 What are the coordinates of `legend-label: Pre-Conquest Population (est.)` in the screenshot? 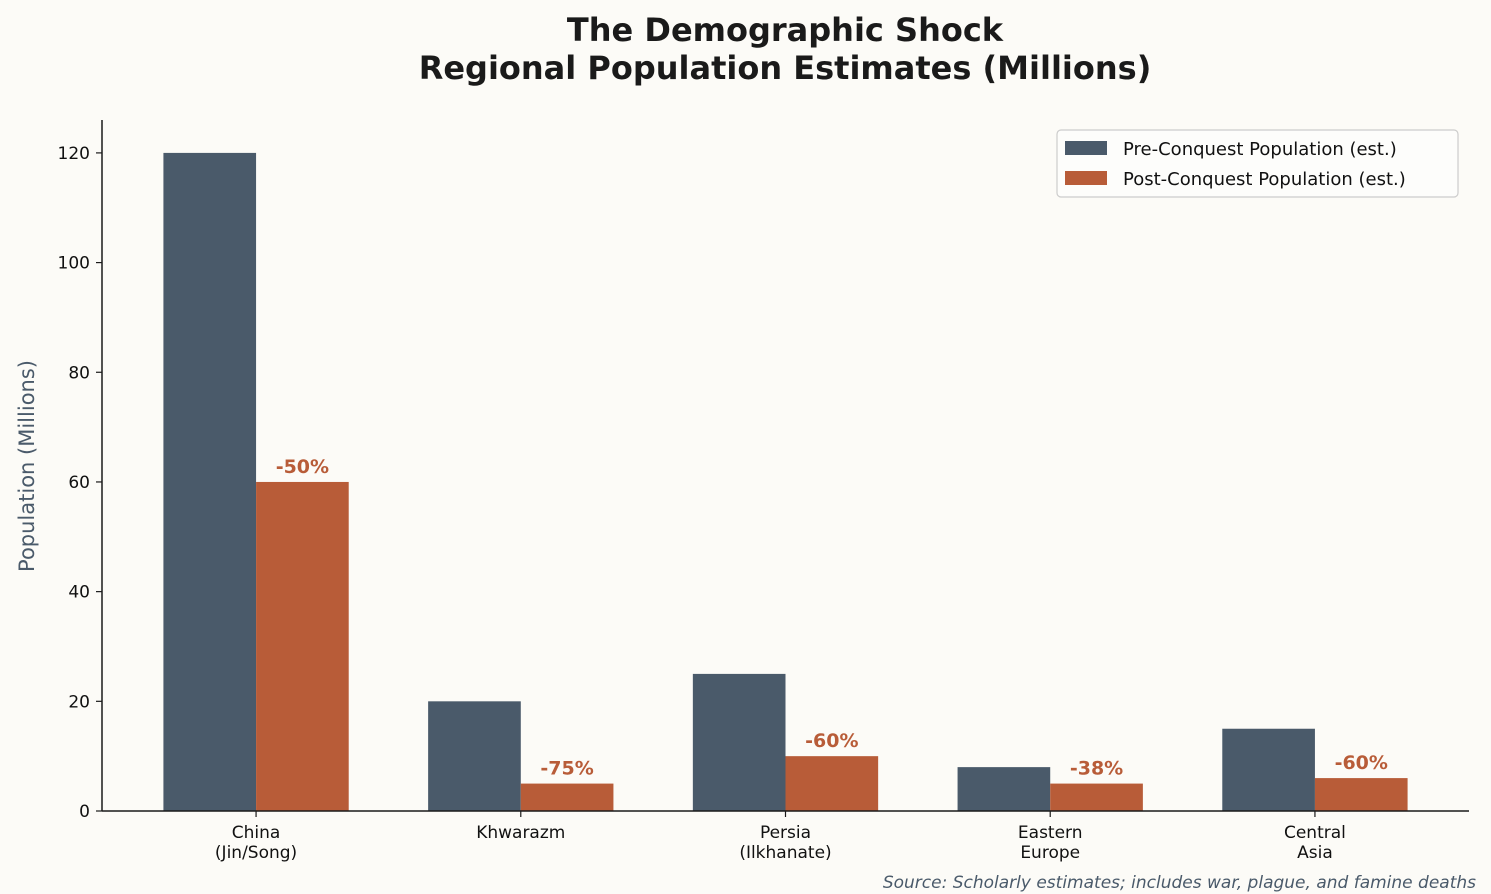 It's located at (1260, 149).